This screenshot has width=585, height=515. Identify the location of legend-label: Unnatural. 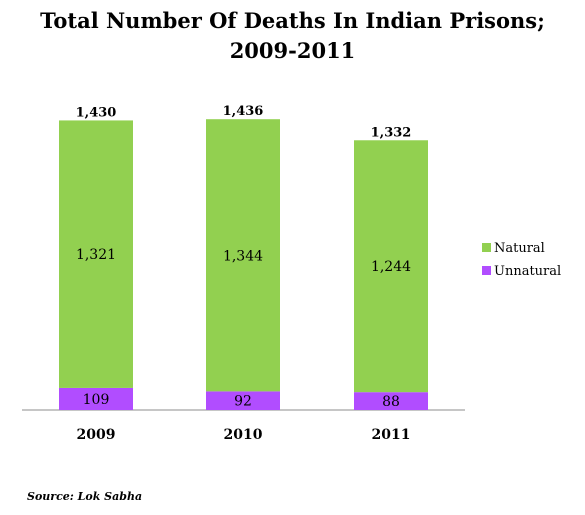
(527, 271).